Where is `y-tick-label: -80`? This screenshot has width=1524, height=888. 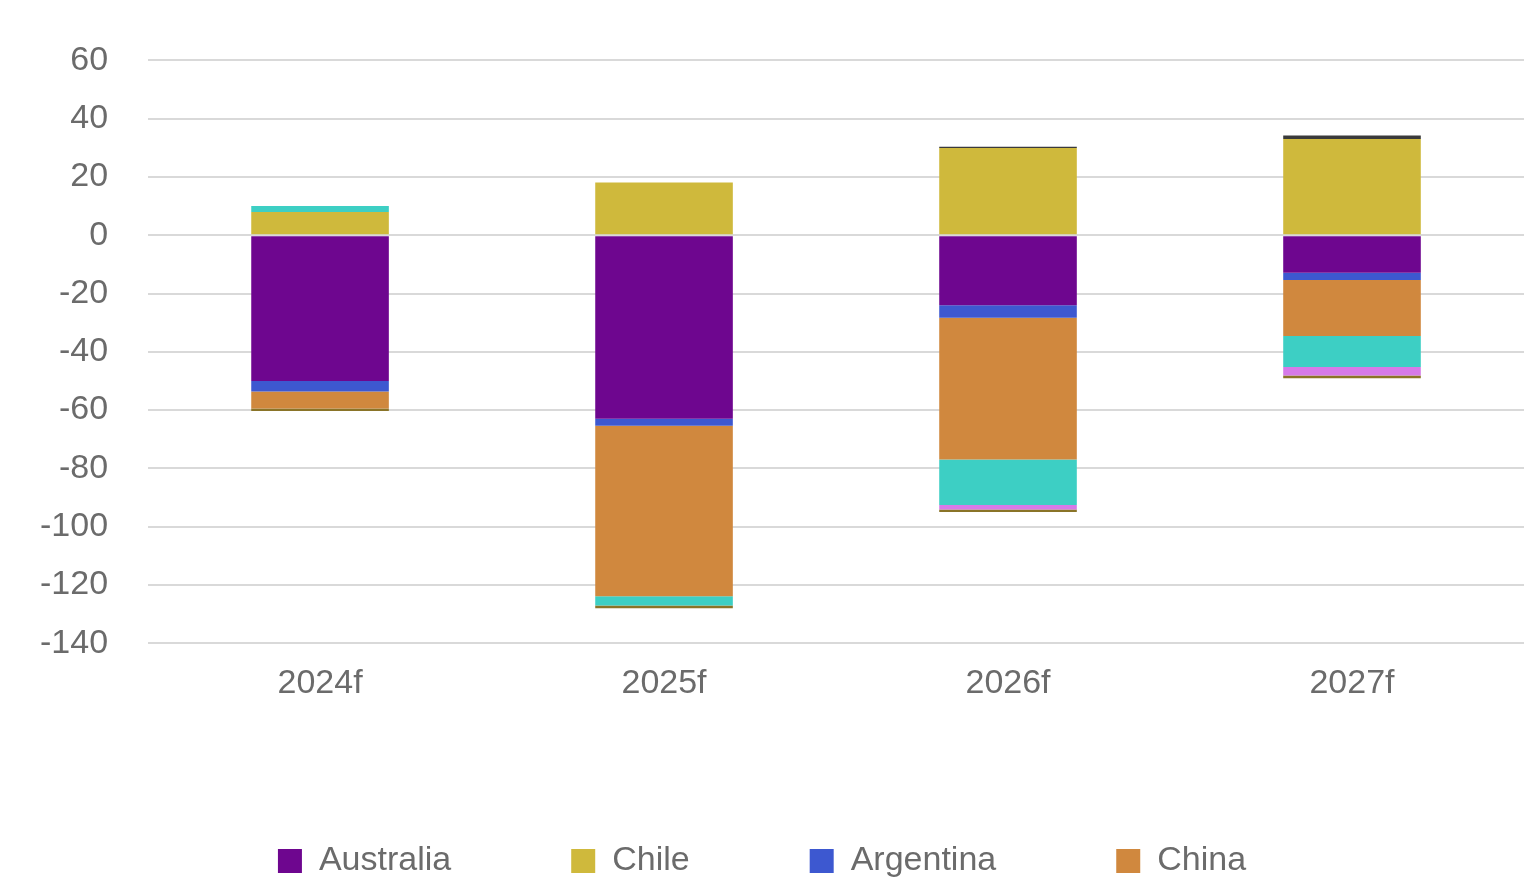
y-tick-label: -80 is located at coordinates (83, 465).